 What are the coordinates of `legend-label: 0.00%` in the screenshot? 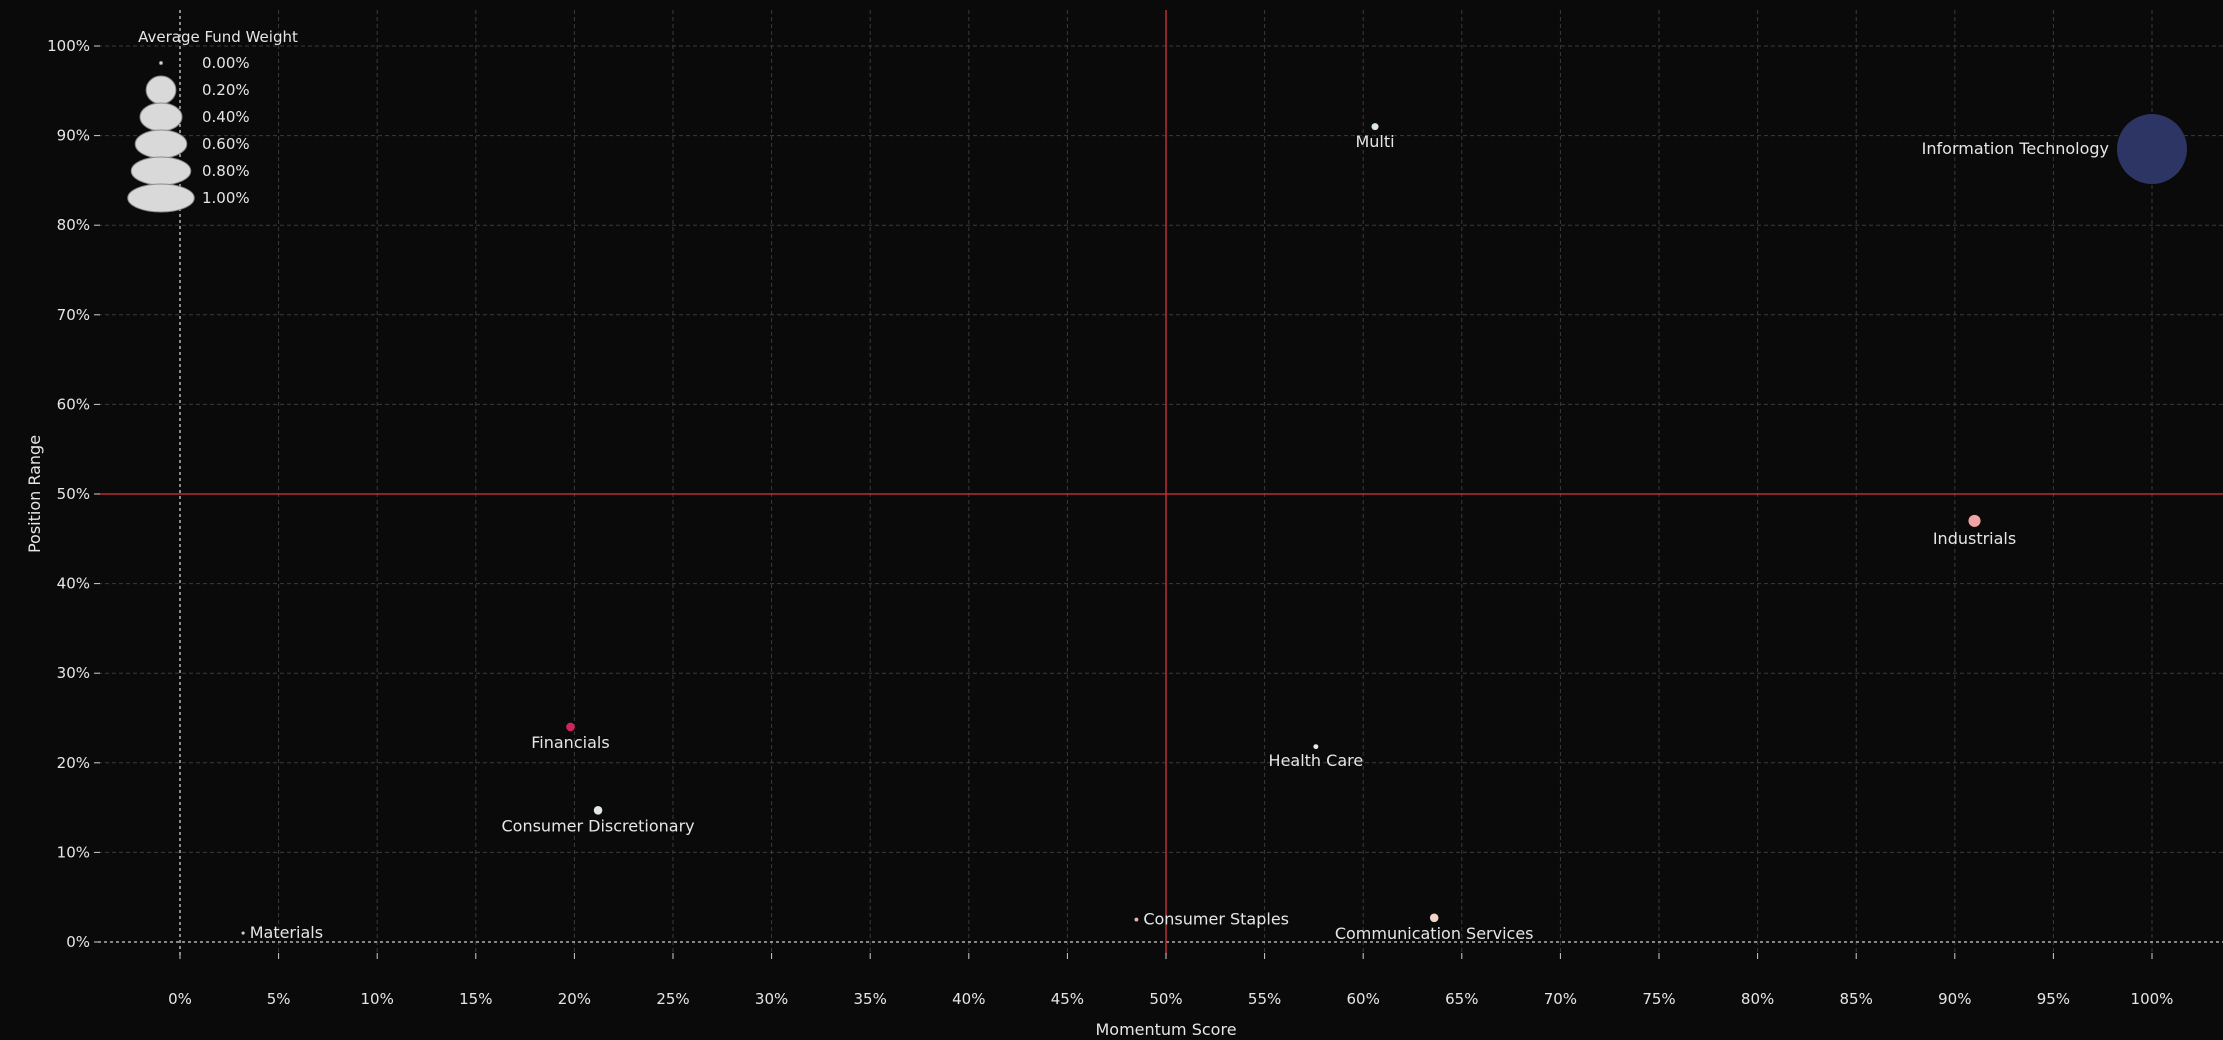 It's located at (226, 63).